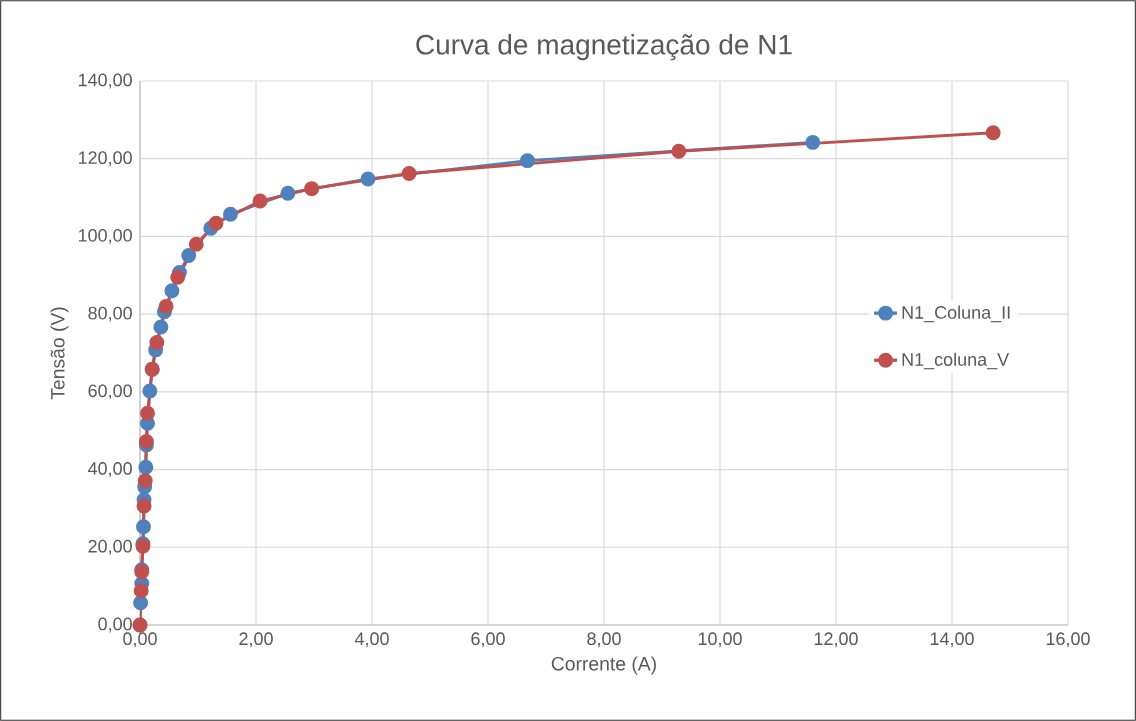 Image resolution: width=1136 pixels, height=721 pixels. Describe the element at coordinates (110, 314) in the screenshot. I see `y-tick-label: 80,00` at that location.